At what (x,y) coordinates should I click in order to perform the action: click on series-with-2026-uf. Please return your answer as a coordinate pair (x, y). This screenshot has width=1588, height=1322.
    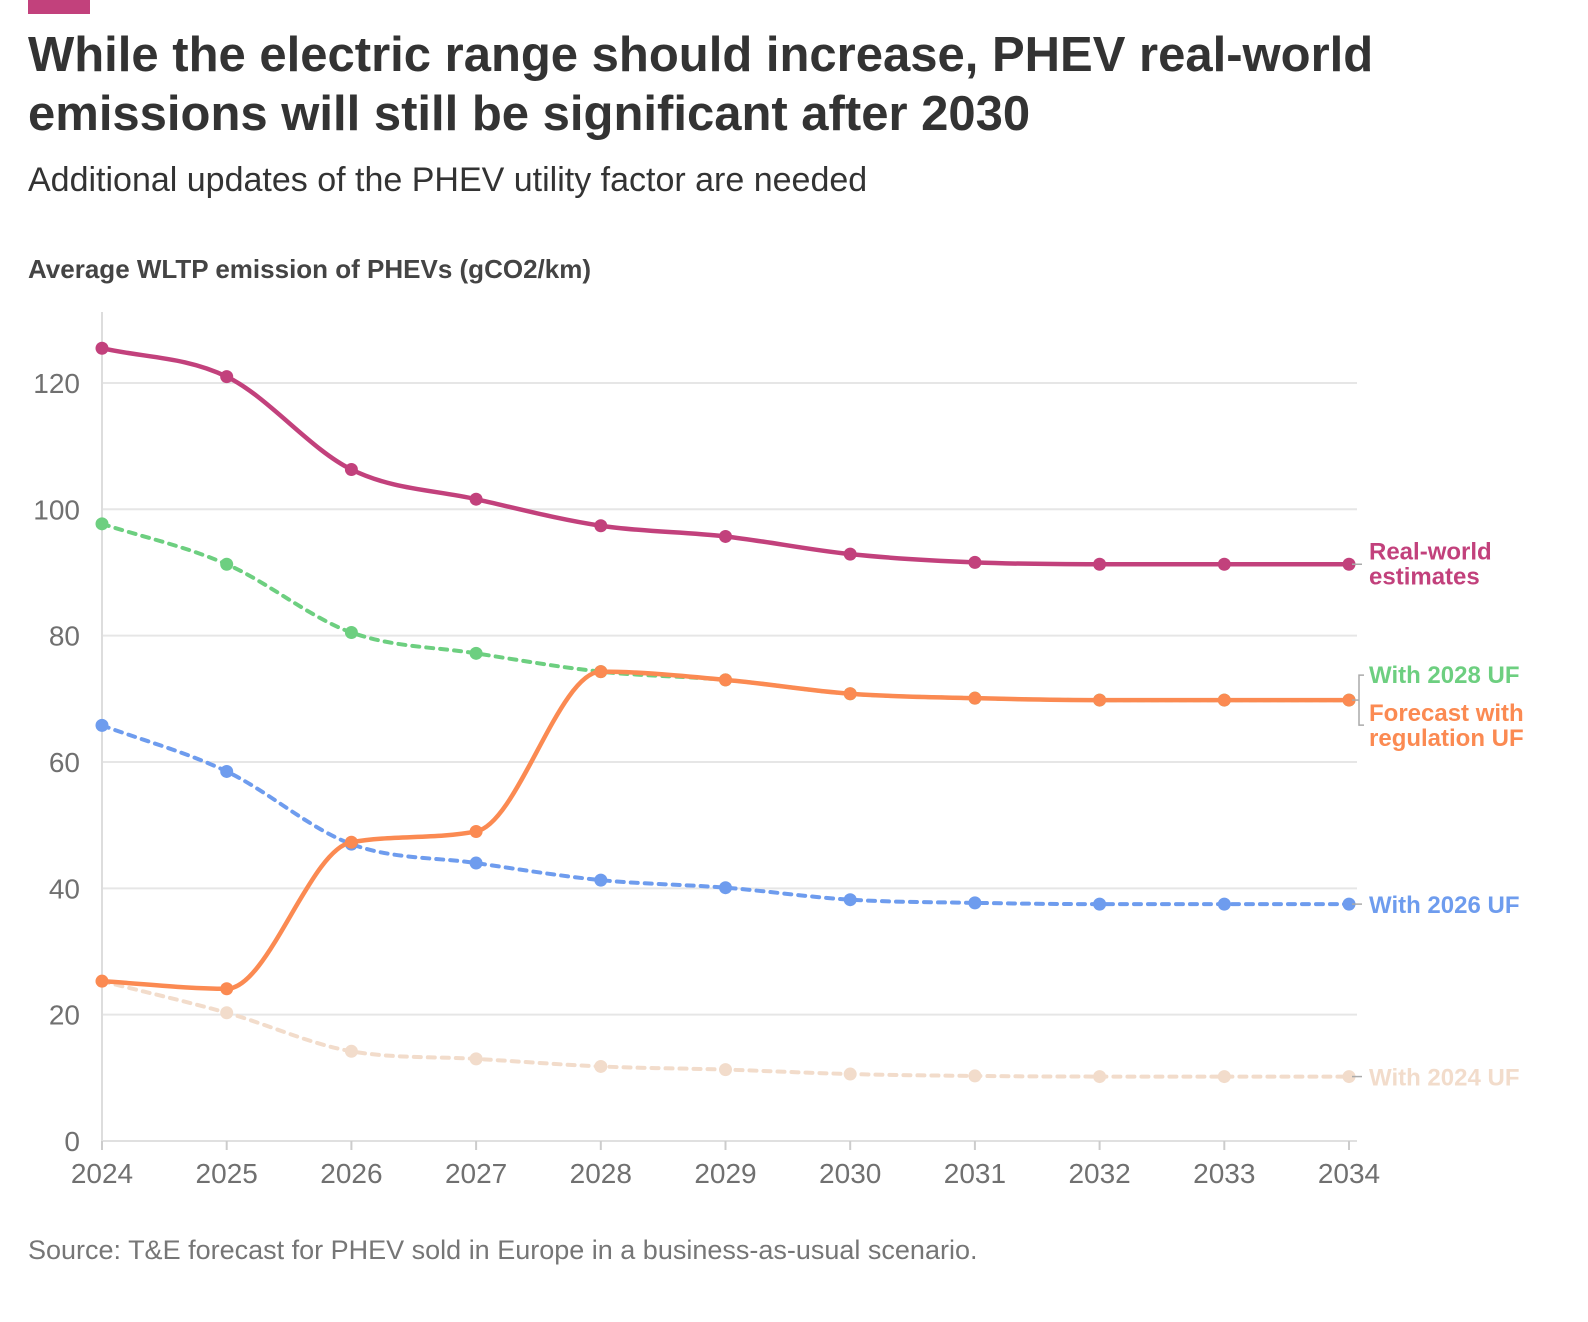
    Looking at the image, I should click on (725, 814).